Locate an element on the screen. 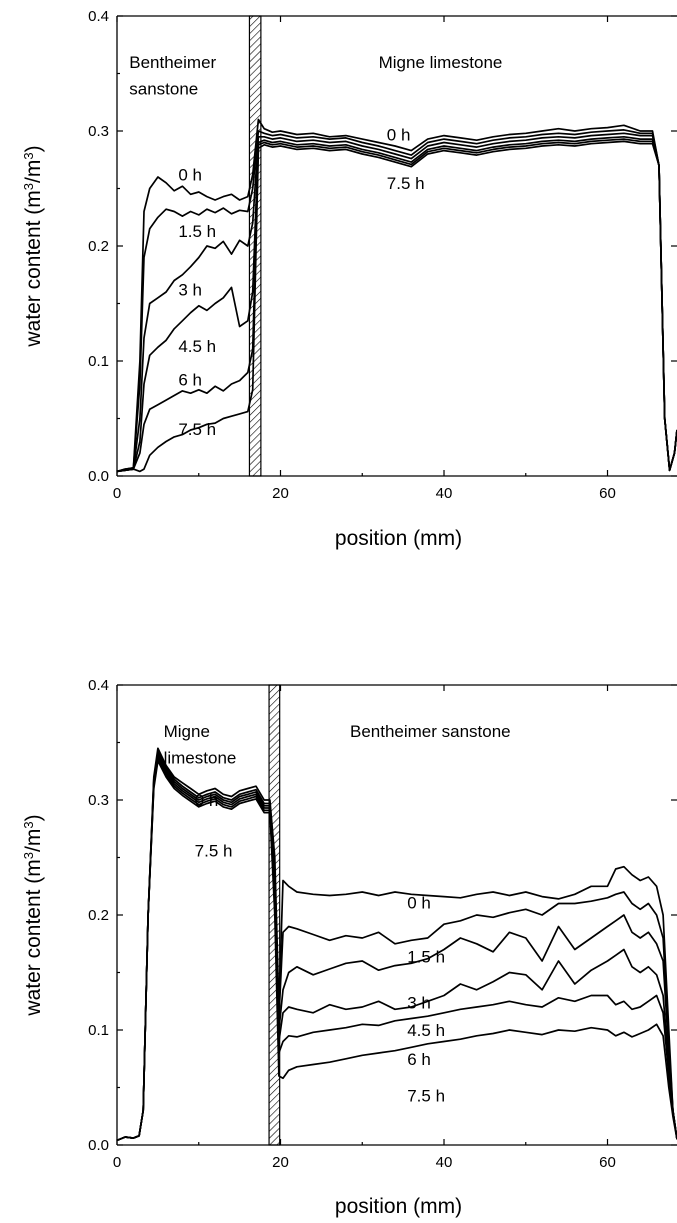  annotation-label: limestone is located at coordinates (200, 757).